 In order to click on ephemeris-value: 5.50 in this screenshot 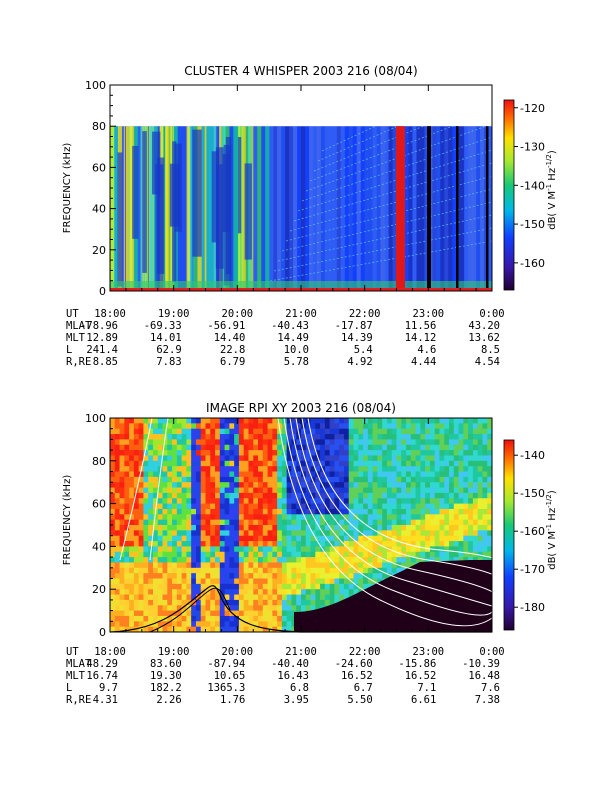, I will do `click(359, 700)`.